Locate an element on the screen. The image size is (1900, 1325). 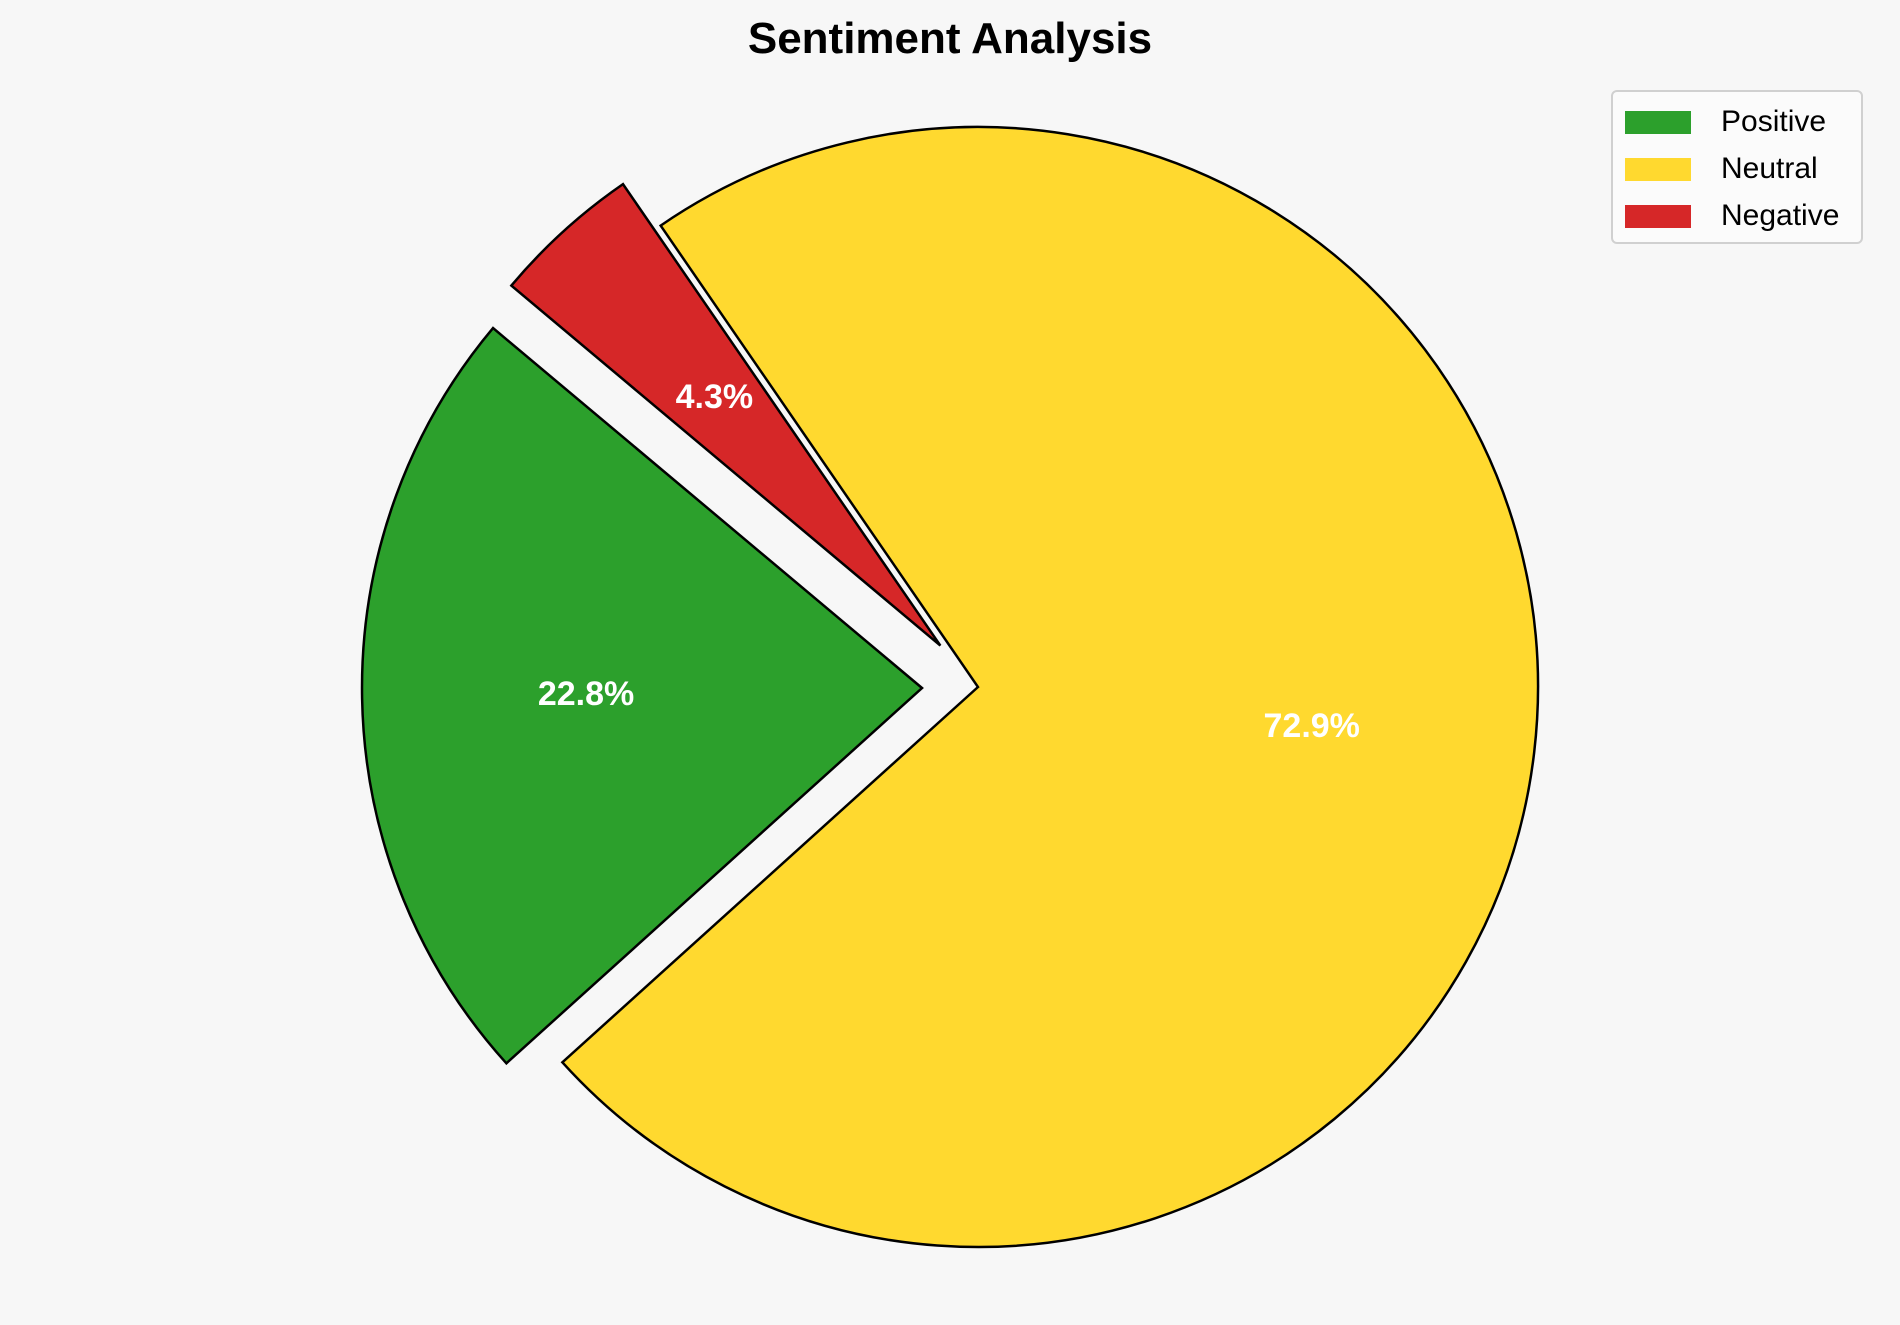
chart-title: Sentiment Analysis is located at coordinates (950, 38).